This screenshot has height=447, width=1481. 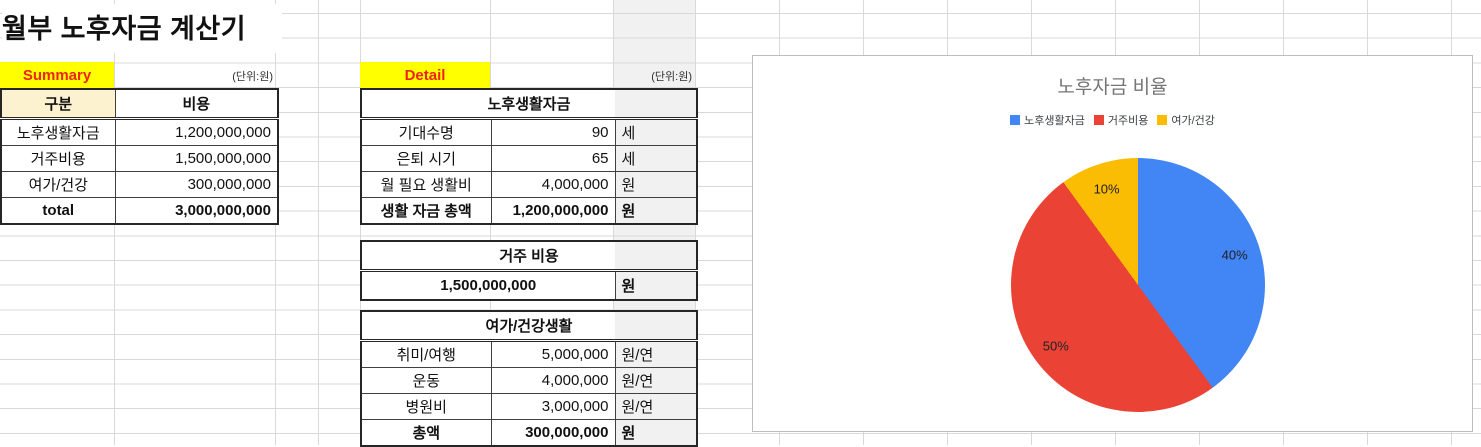 What do you see at coordinates (426, 433) in the screenshot?
I see `detail-cell-total-label: 총액` at bounding box center [426, 433].